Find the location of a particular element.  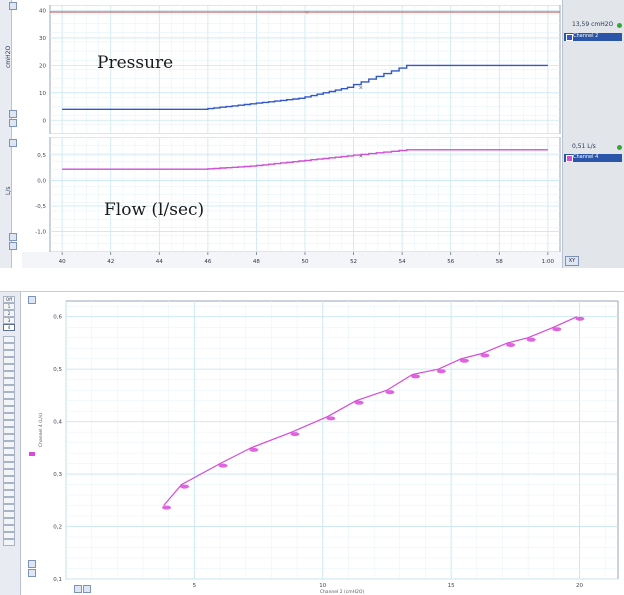

xy-tab-list: Off 1 2 3 4 is located at coordinates (10, 421).